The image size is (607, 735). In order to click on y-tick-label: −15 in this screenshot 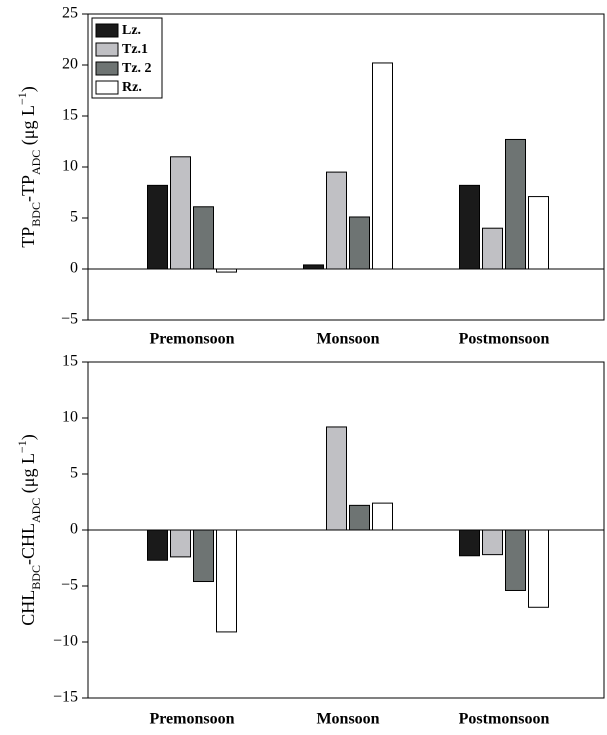, I will do `click(65, 697)`.